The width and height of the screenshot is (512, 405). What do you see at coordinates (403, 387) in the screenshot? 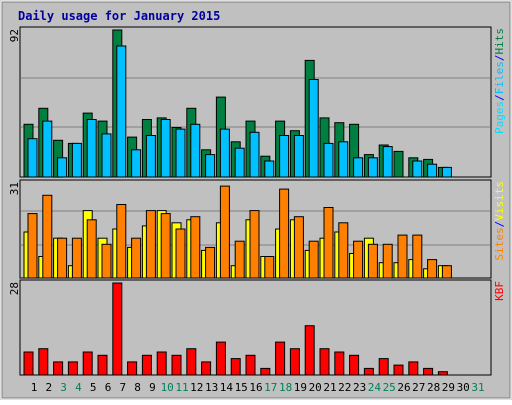
I see `x-tick-label-day-26: 26` at bounding box center [403, 387].